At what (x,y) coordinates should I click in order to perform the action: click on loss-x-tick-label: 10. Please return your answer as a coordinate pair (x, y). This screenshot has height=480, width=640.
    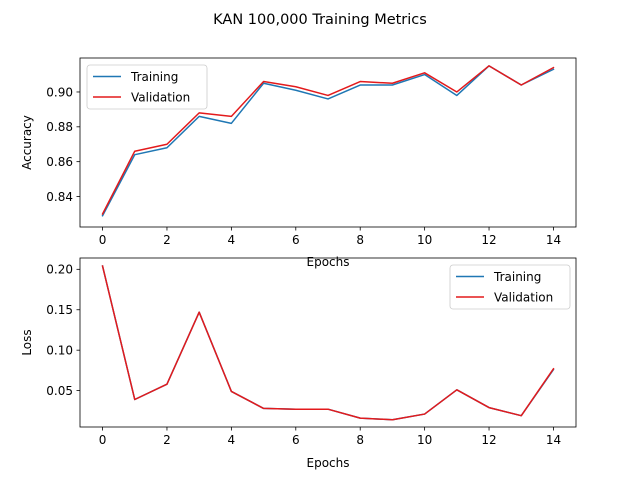
    Looking at the image, I should click on (424, 440).